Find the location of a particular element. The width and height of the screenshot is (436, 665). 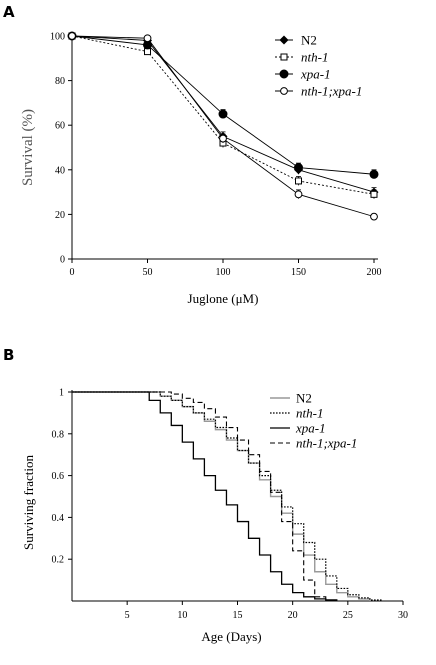

y-axis-title: Surviving fraction is located at coordinates (28, 502).